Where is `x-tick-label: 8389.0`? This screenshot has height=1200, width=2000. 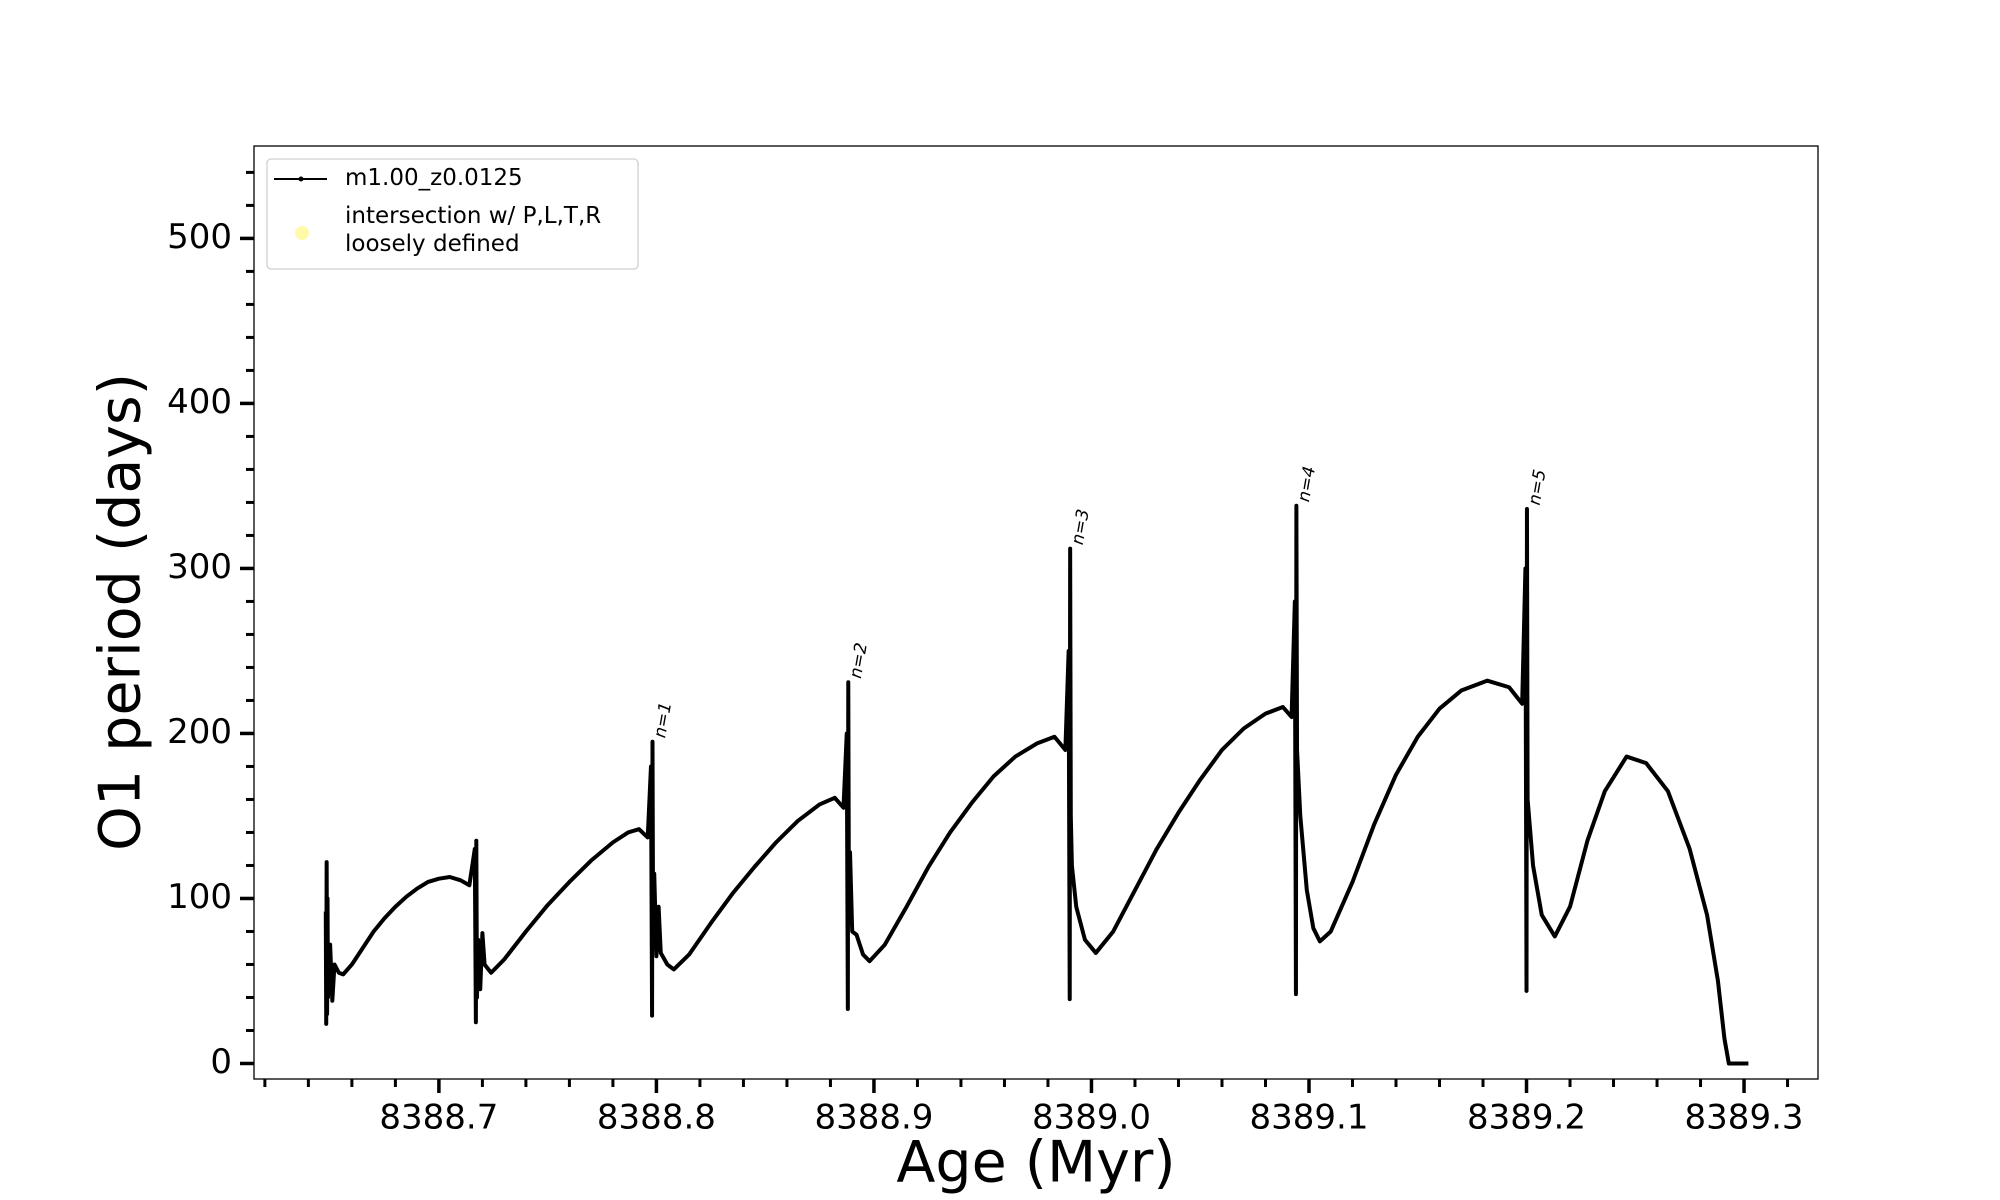
x-tick-label: 8389.0 is located at coordinates (1091, 1118).